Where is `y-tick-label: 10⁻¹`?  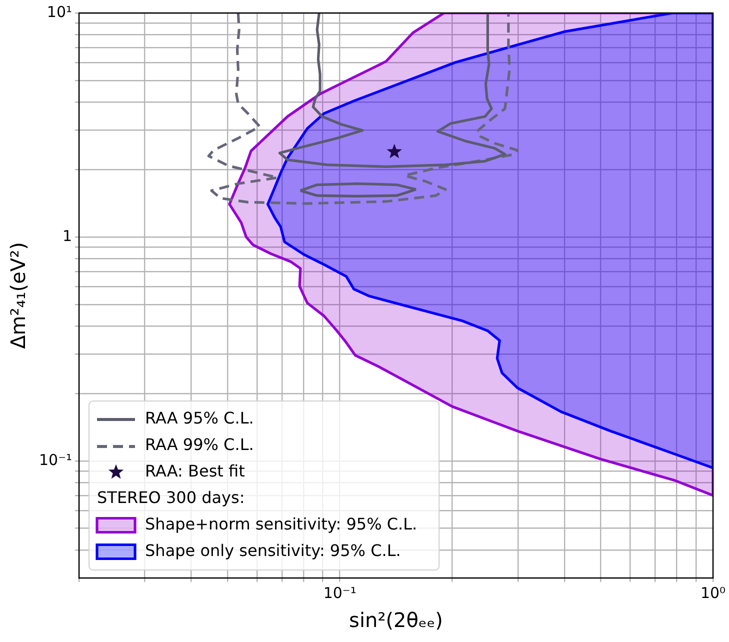 y-tick-label: 10⁻¹ is located at coordinates (55, 459).